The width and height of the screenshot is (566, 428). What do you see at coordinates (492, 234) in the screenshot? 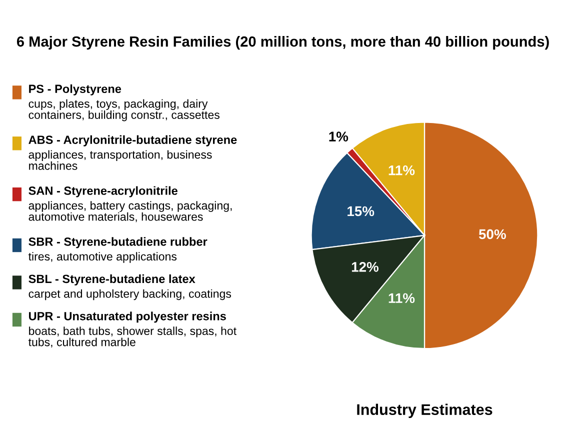
I see `data-label: 50%` at bounding box center [492, 234].